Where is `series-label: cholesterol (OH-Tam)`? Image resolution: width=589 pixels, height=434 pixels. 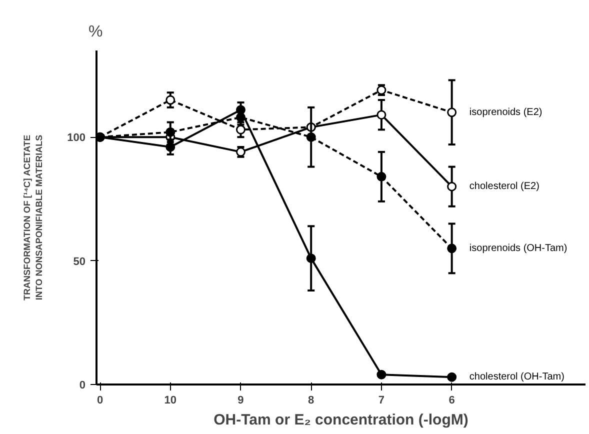
series-label: cholesterol (OH-Tam) is located at coordinates (516, 377).